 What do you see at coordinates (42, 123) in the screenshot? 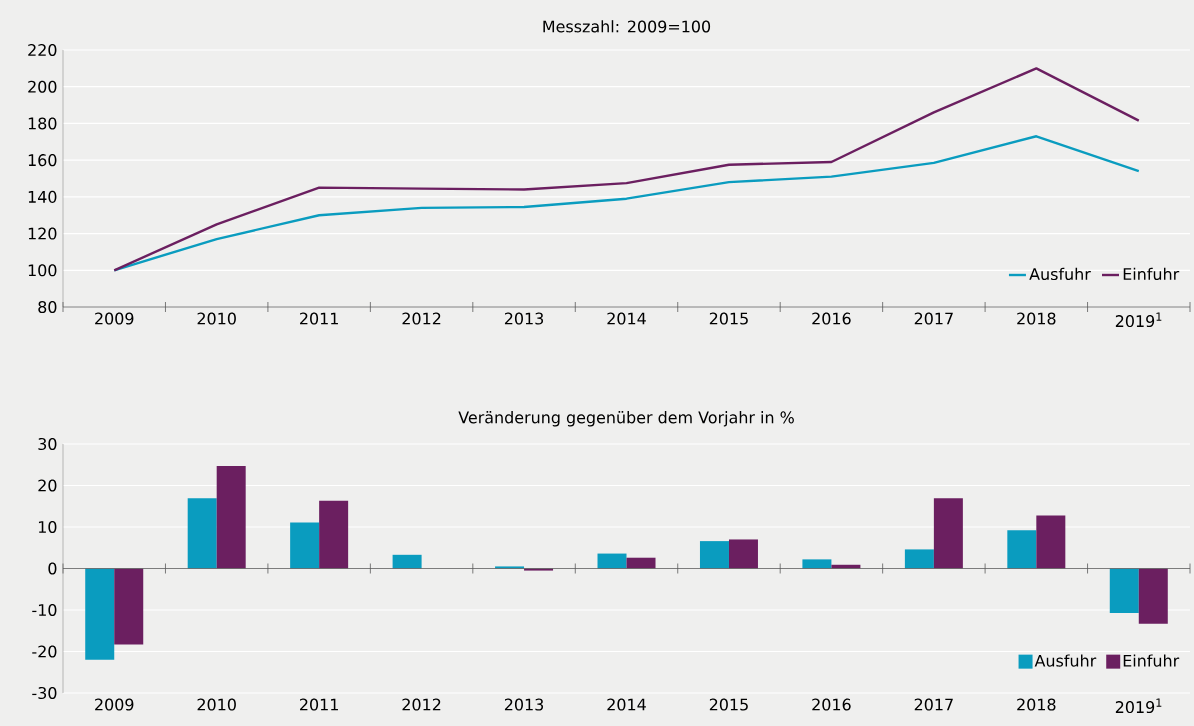
I see `y-tick-label: 180` at bounding box center [42, 123].